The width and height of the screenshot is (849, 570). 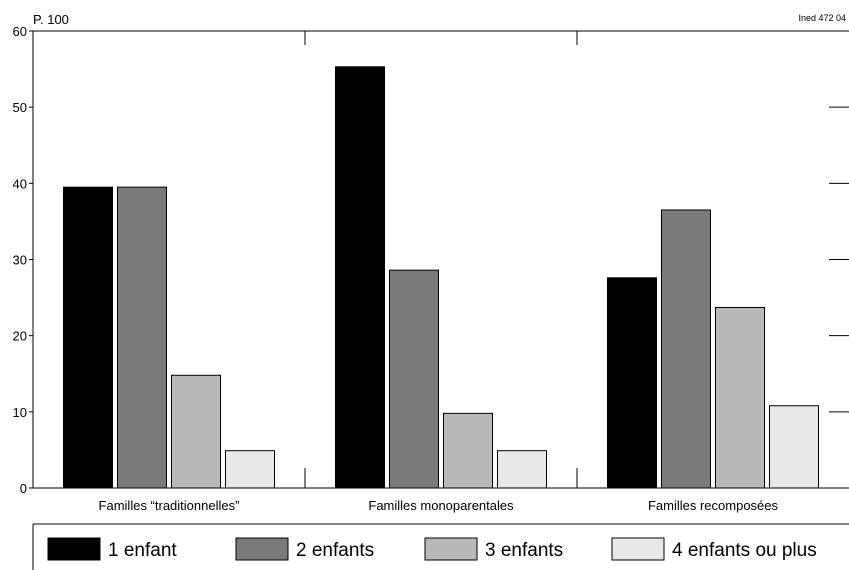 I want to click on y-tick-label: 10, so click(x=20, y=412).